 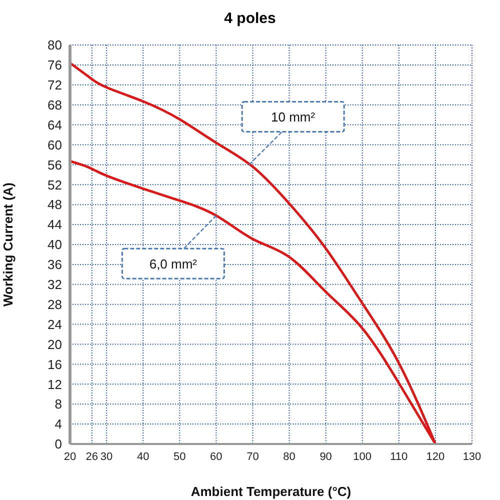 What do you see at coordinates (55, 384) in the screenshot?
I see `y-tick-label: 12` at bounding box center [55, 384].